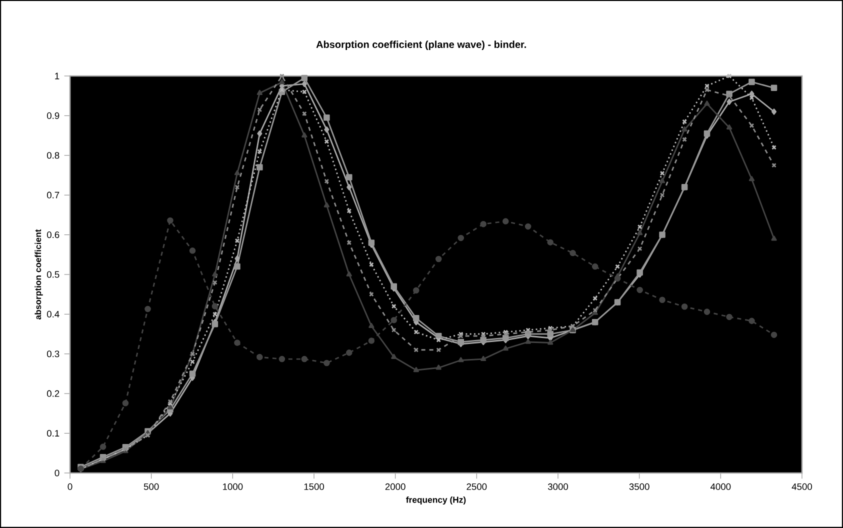  I want to click on y-axis-title: absorption coefficient, so click(38, 274).